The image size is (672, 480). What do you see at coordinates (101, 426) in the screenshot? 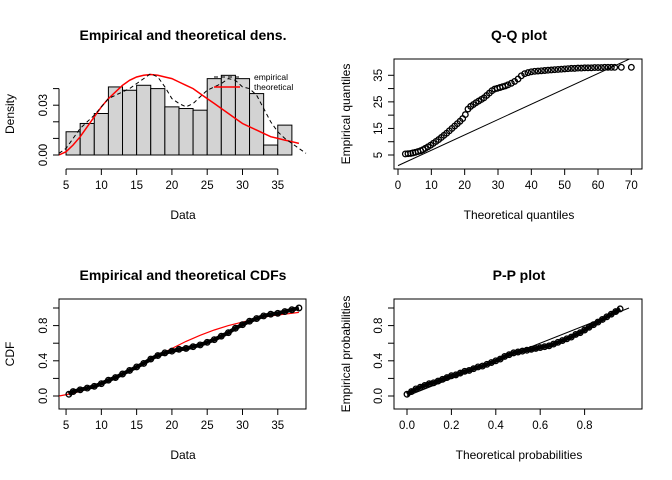
I see `cdf-x-tick-label: 10` at bounding box center [101, 426].